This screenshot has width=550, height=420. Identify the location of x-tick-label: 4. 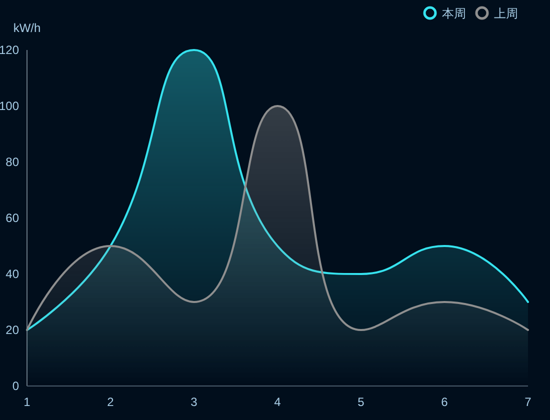
(278, 402).